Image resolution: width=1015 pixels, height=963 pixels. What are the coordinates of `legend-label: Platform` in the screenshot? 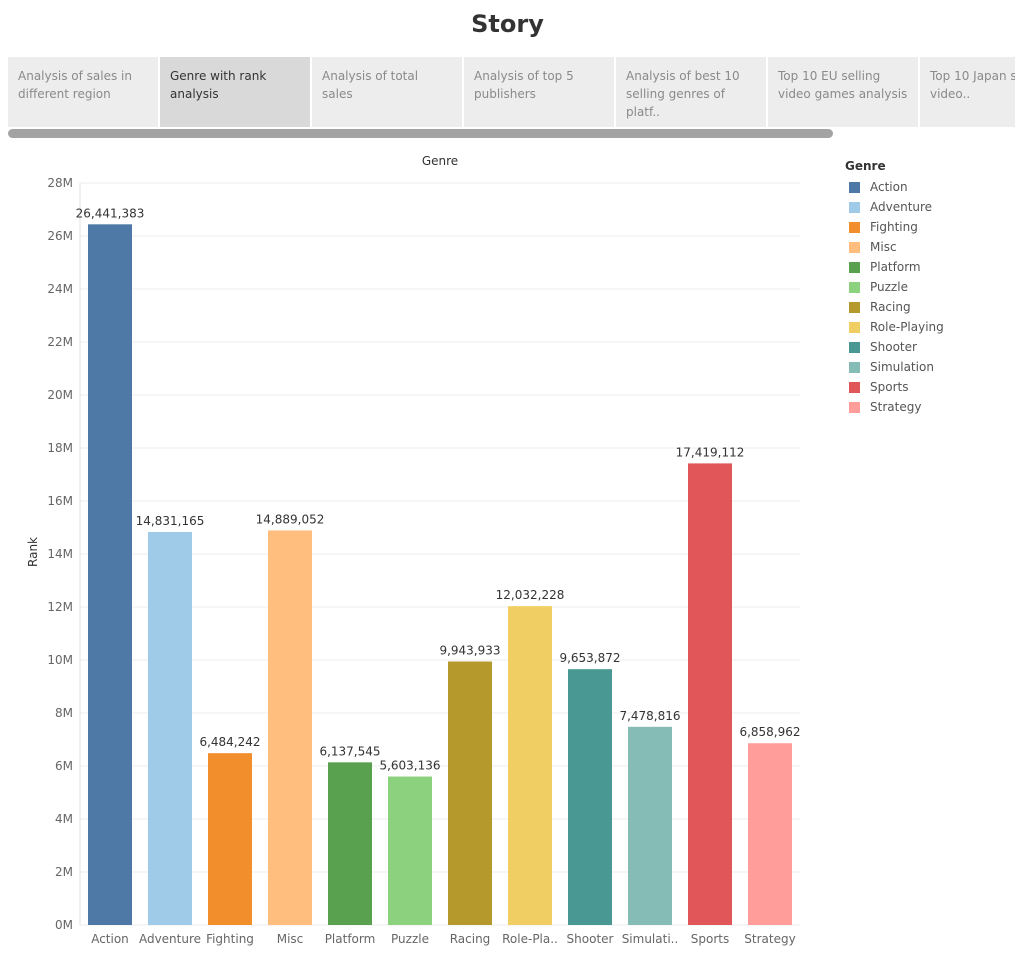 It's located at (895, 267).